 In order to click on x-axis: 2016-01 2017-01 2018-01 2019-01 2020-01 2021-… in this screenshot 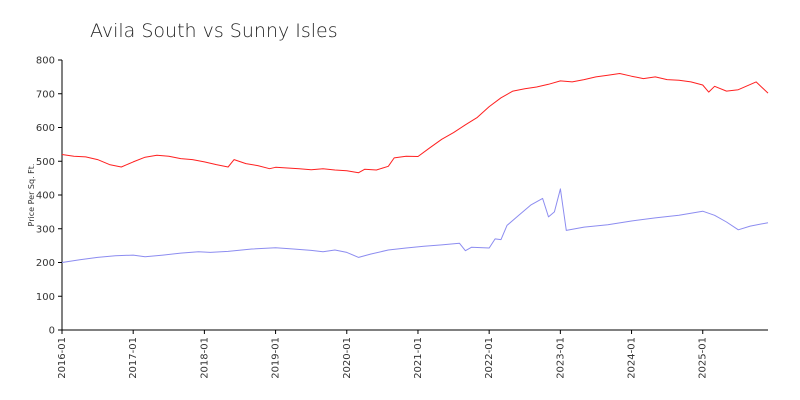, I will do `click(412, 354)`.